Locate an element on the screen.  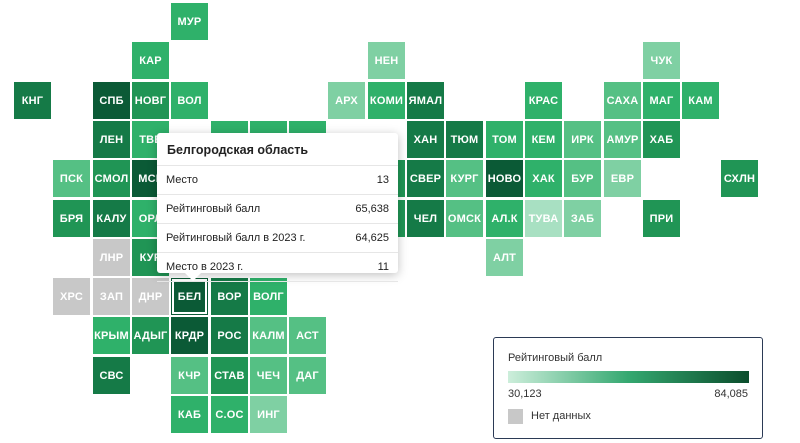
region-tile-4: КНГ is located at coordinates (32, 100).